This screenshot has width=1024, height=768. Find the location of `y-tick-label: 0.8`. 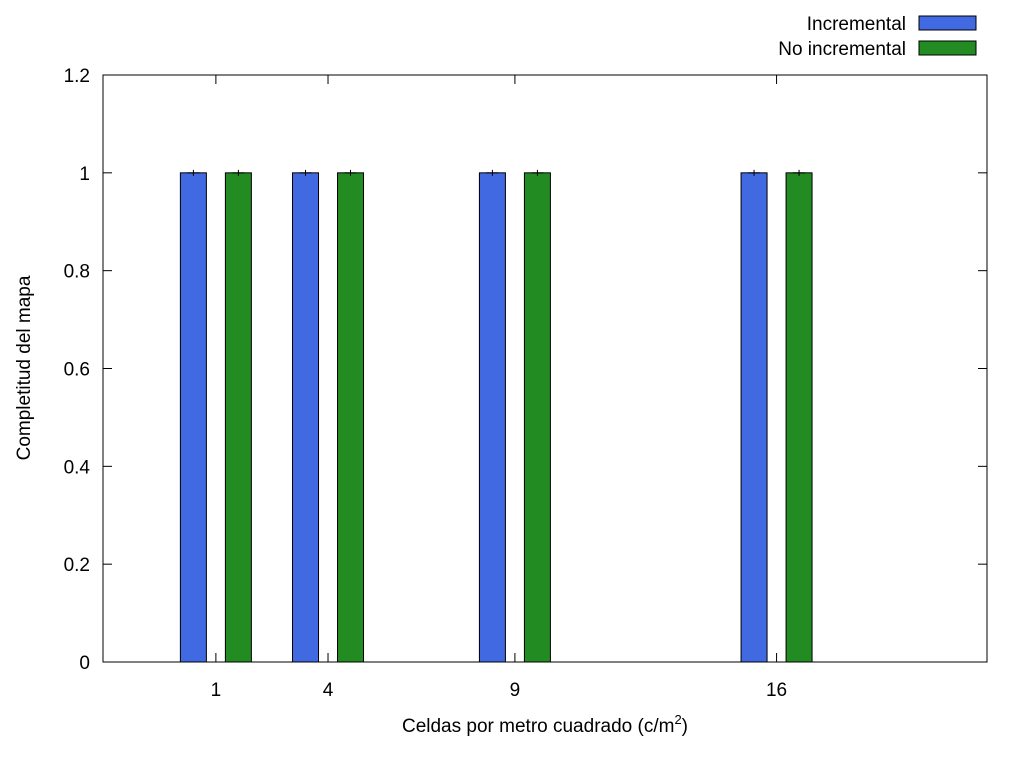

y-tick-label: 0.8 is located at coordinates (77, 272).